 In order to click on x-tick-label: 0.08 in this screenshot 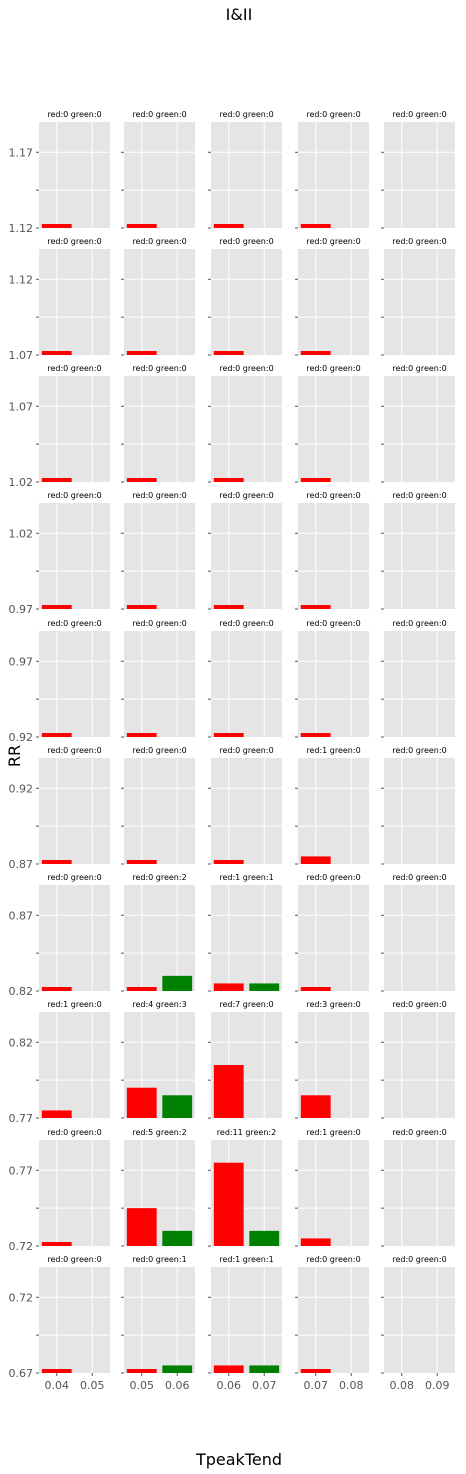, I will do `click(402, 1385)`.